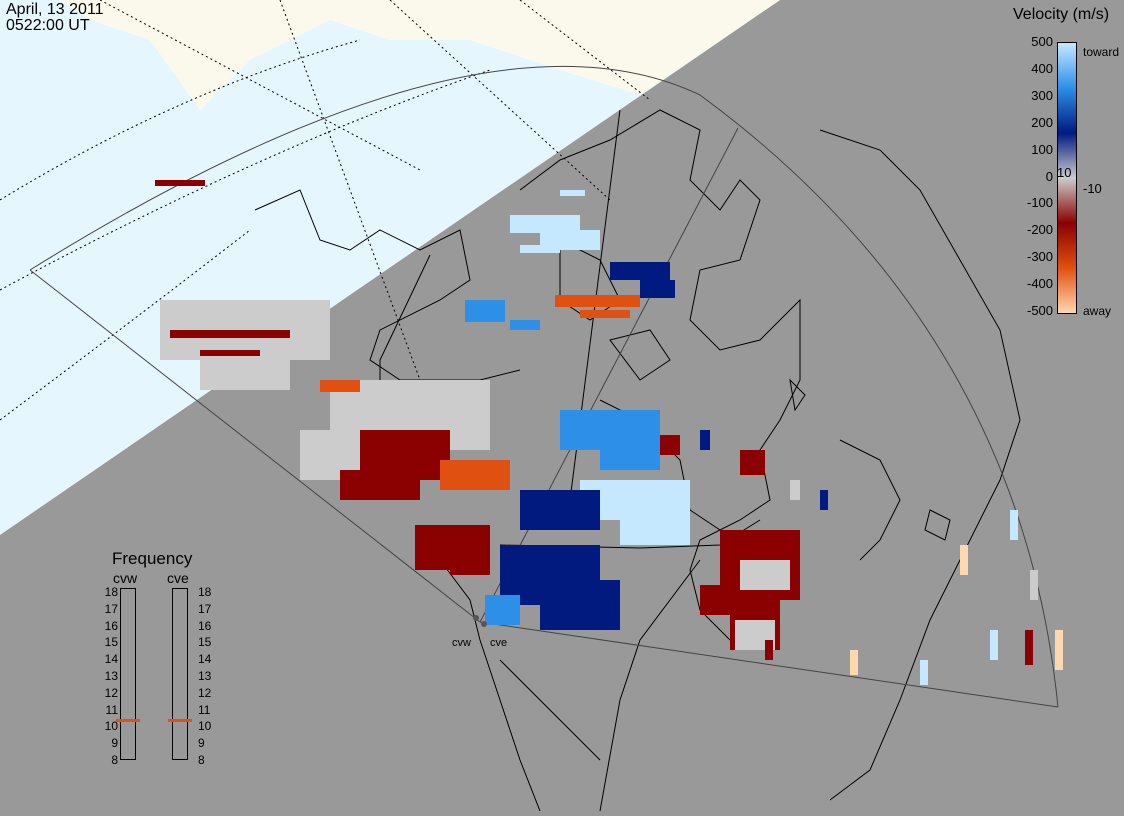 This screenshot has height=816, width=1124. I want to click on frequency-column-cvw, so click(128, 674).